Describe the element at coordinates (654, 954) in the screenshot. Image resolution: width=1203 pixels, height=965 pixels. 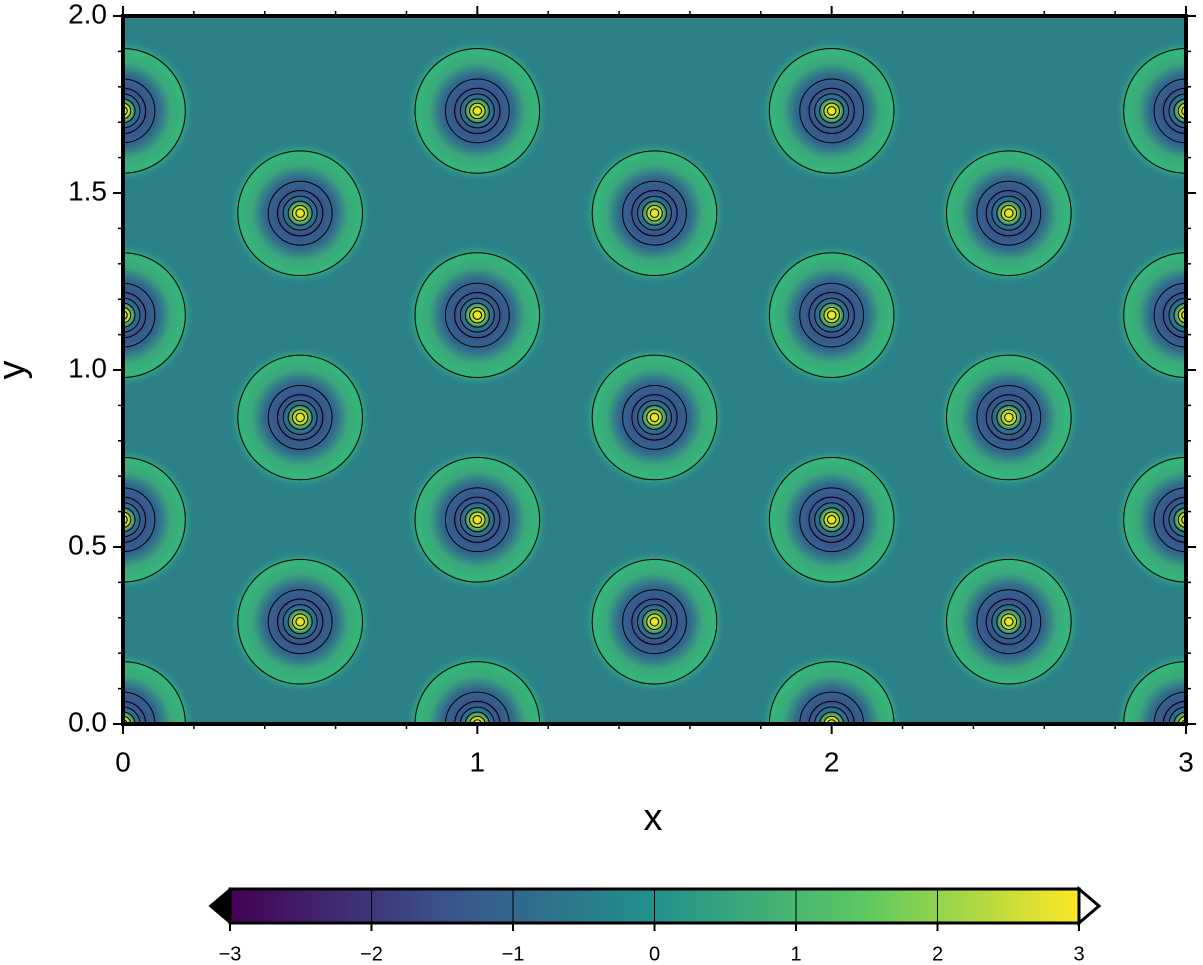
I see `colorbar-tick-label: 0` at that location.